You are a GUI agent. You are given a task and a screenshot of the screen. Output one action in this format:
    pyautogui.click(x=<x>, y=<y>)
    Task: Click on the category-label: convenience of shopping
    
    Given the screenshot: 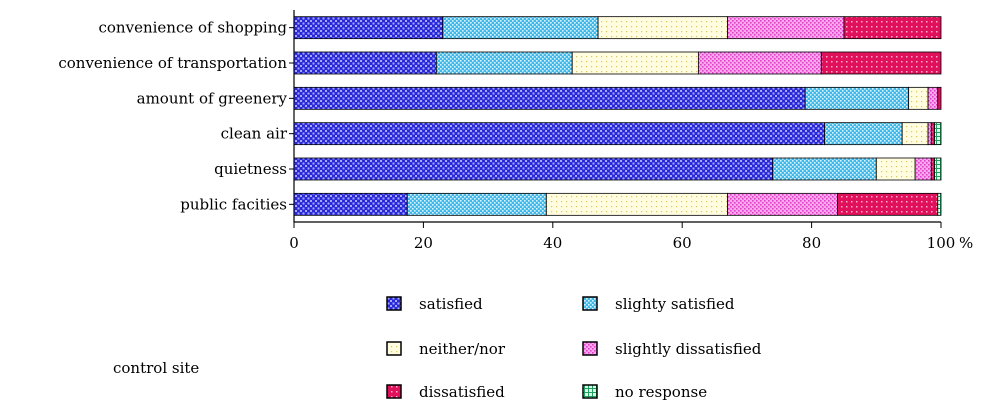 What is the action you would take?
    pyautogui.click(x=193, y=28)
    